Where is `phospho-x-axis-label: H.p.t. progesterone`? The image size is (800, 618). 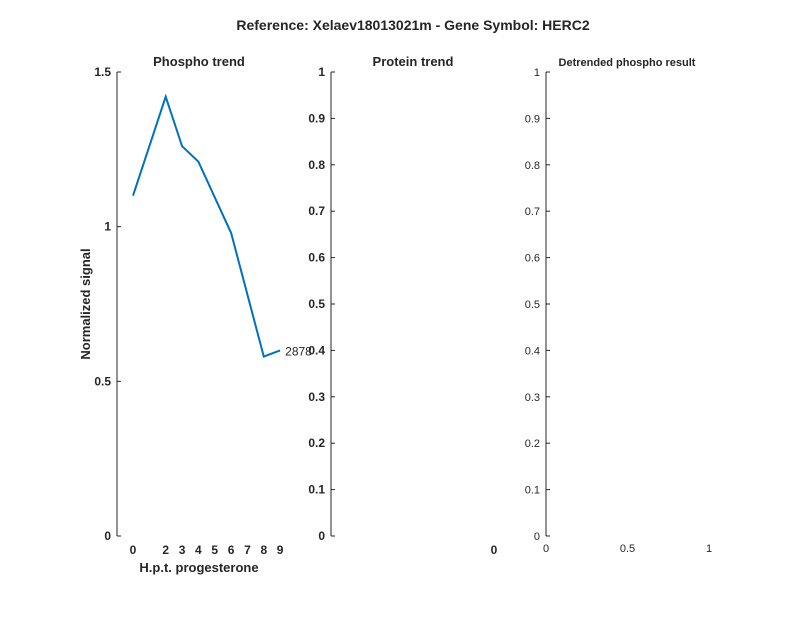
phospho-x-axis-label: H.p.t. progesterone is located at coordinates (198, 567).